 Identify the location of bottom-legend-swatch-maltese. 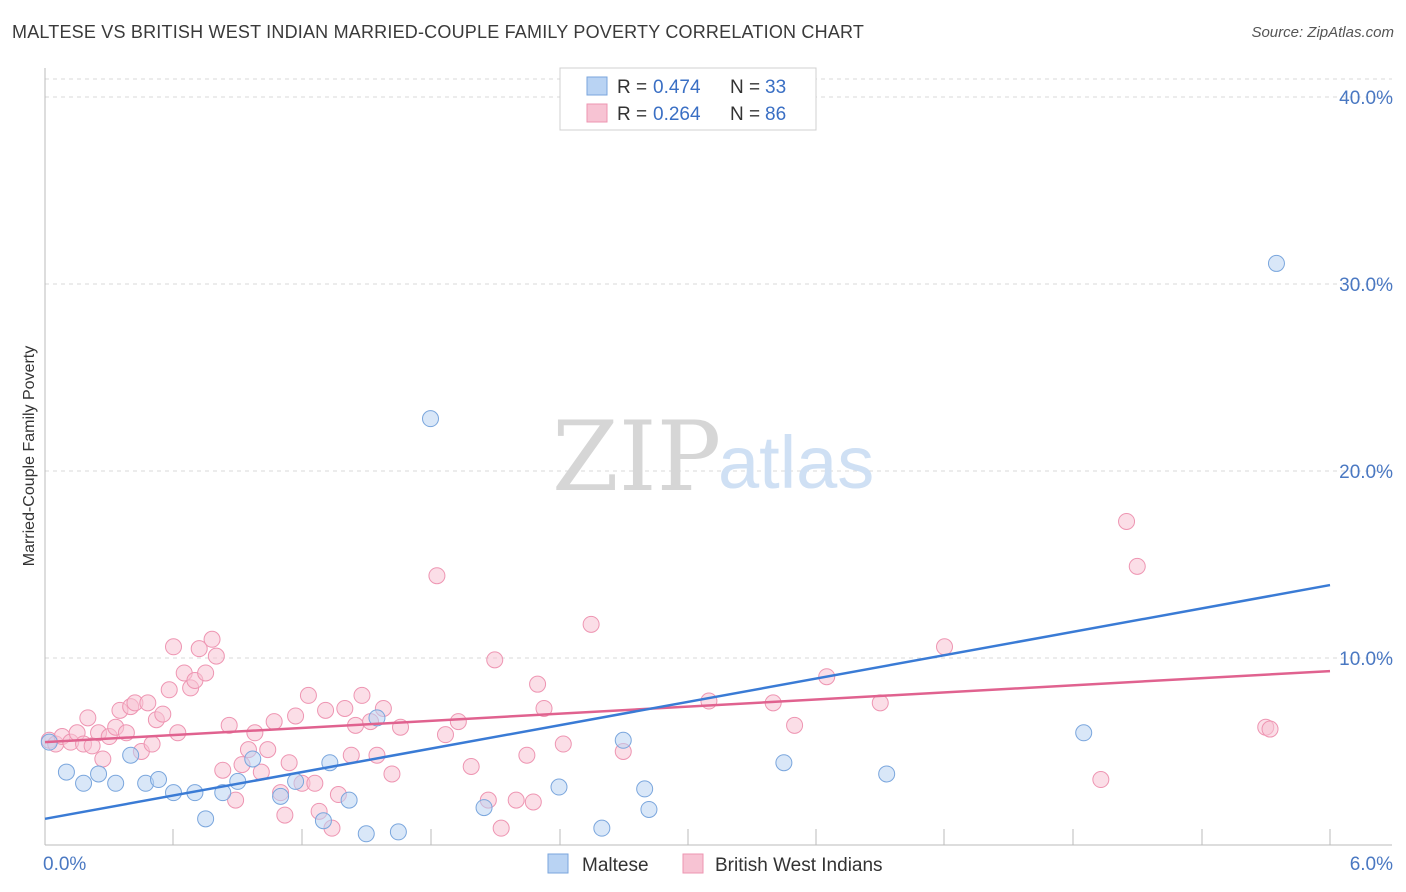
(558, 863).